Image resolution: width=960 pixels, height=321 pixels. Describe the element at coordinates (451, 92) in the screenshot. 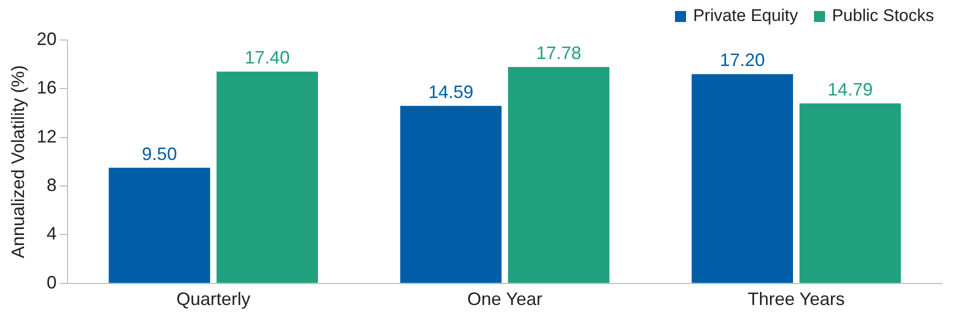

I see `data-label: 14.59` at that location.